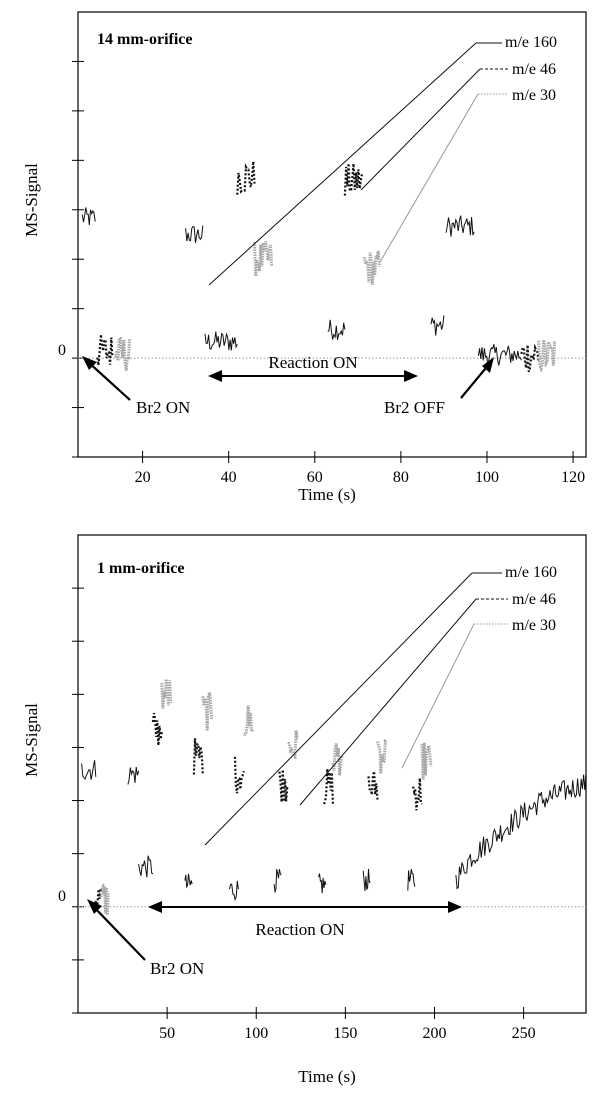  Describe the element at coordinates (573, 477) in the screenshot. I see `x-tick-label: 120` at that location.